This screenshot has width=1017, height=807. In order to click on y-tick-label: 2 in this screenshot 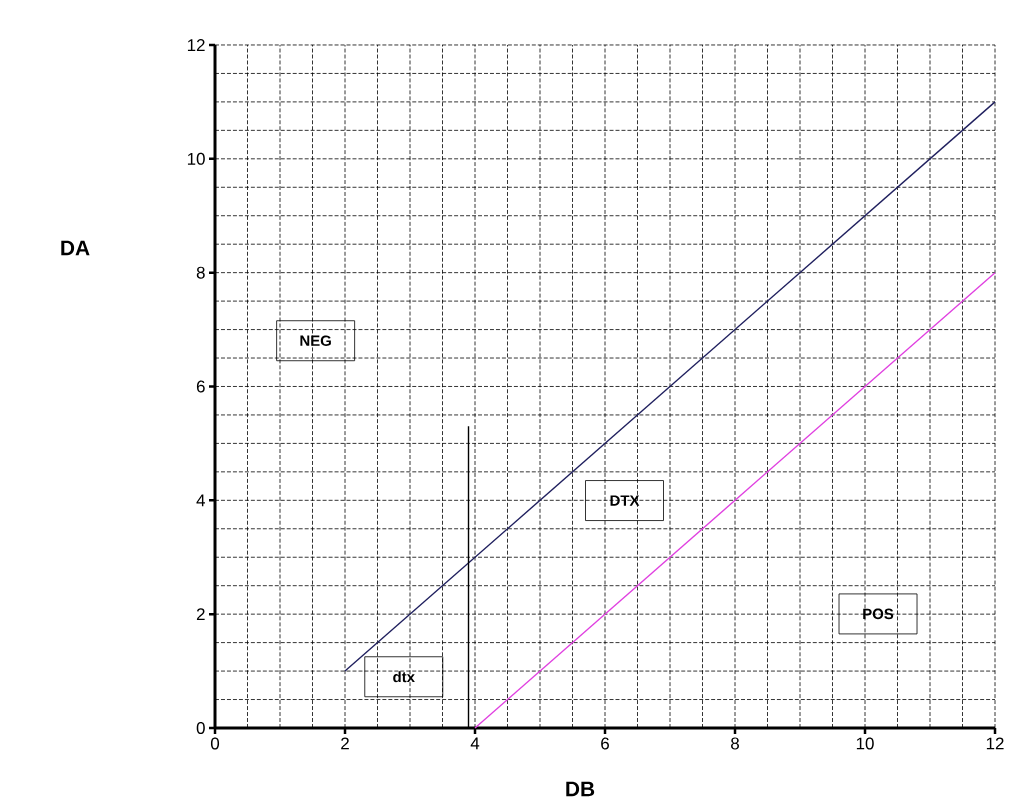, I will do `click(200, 614)`.